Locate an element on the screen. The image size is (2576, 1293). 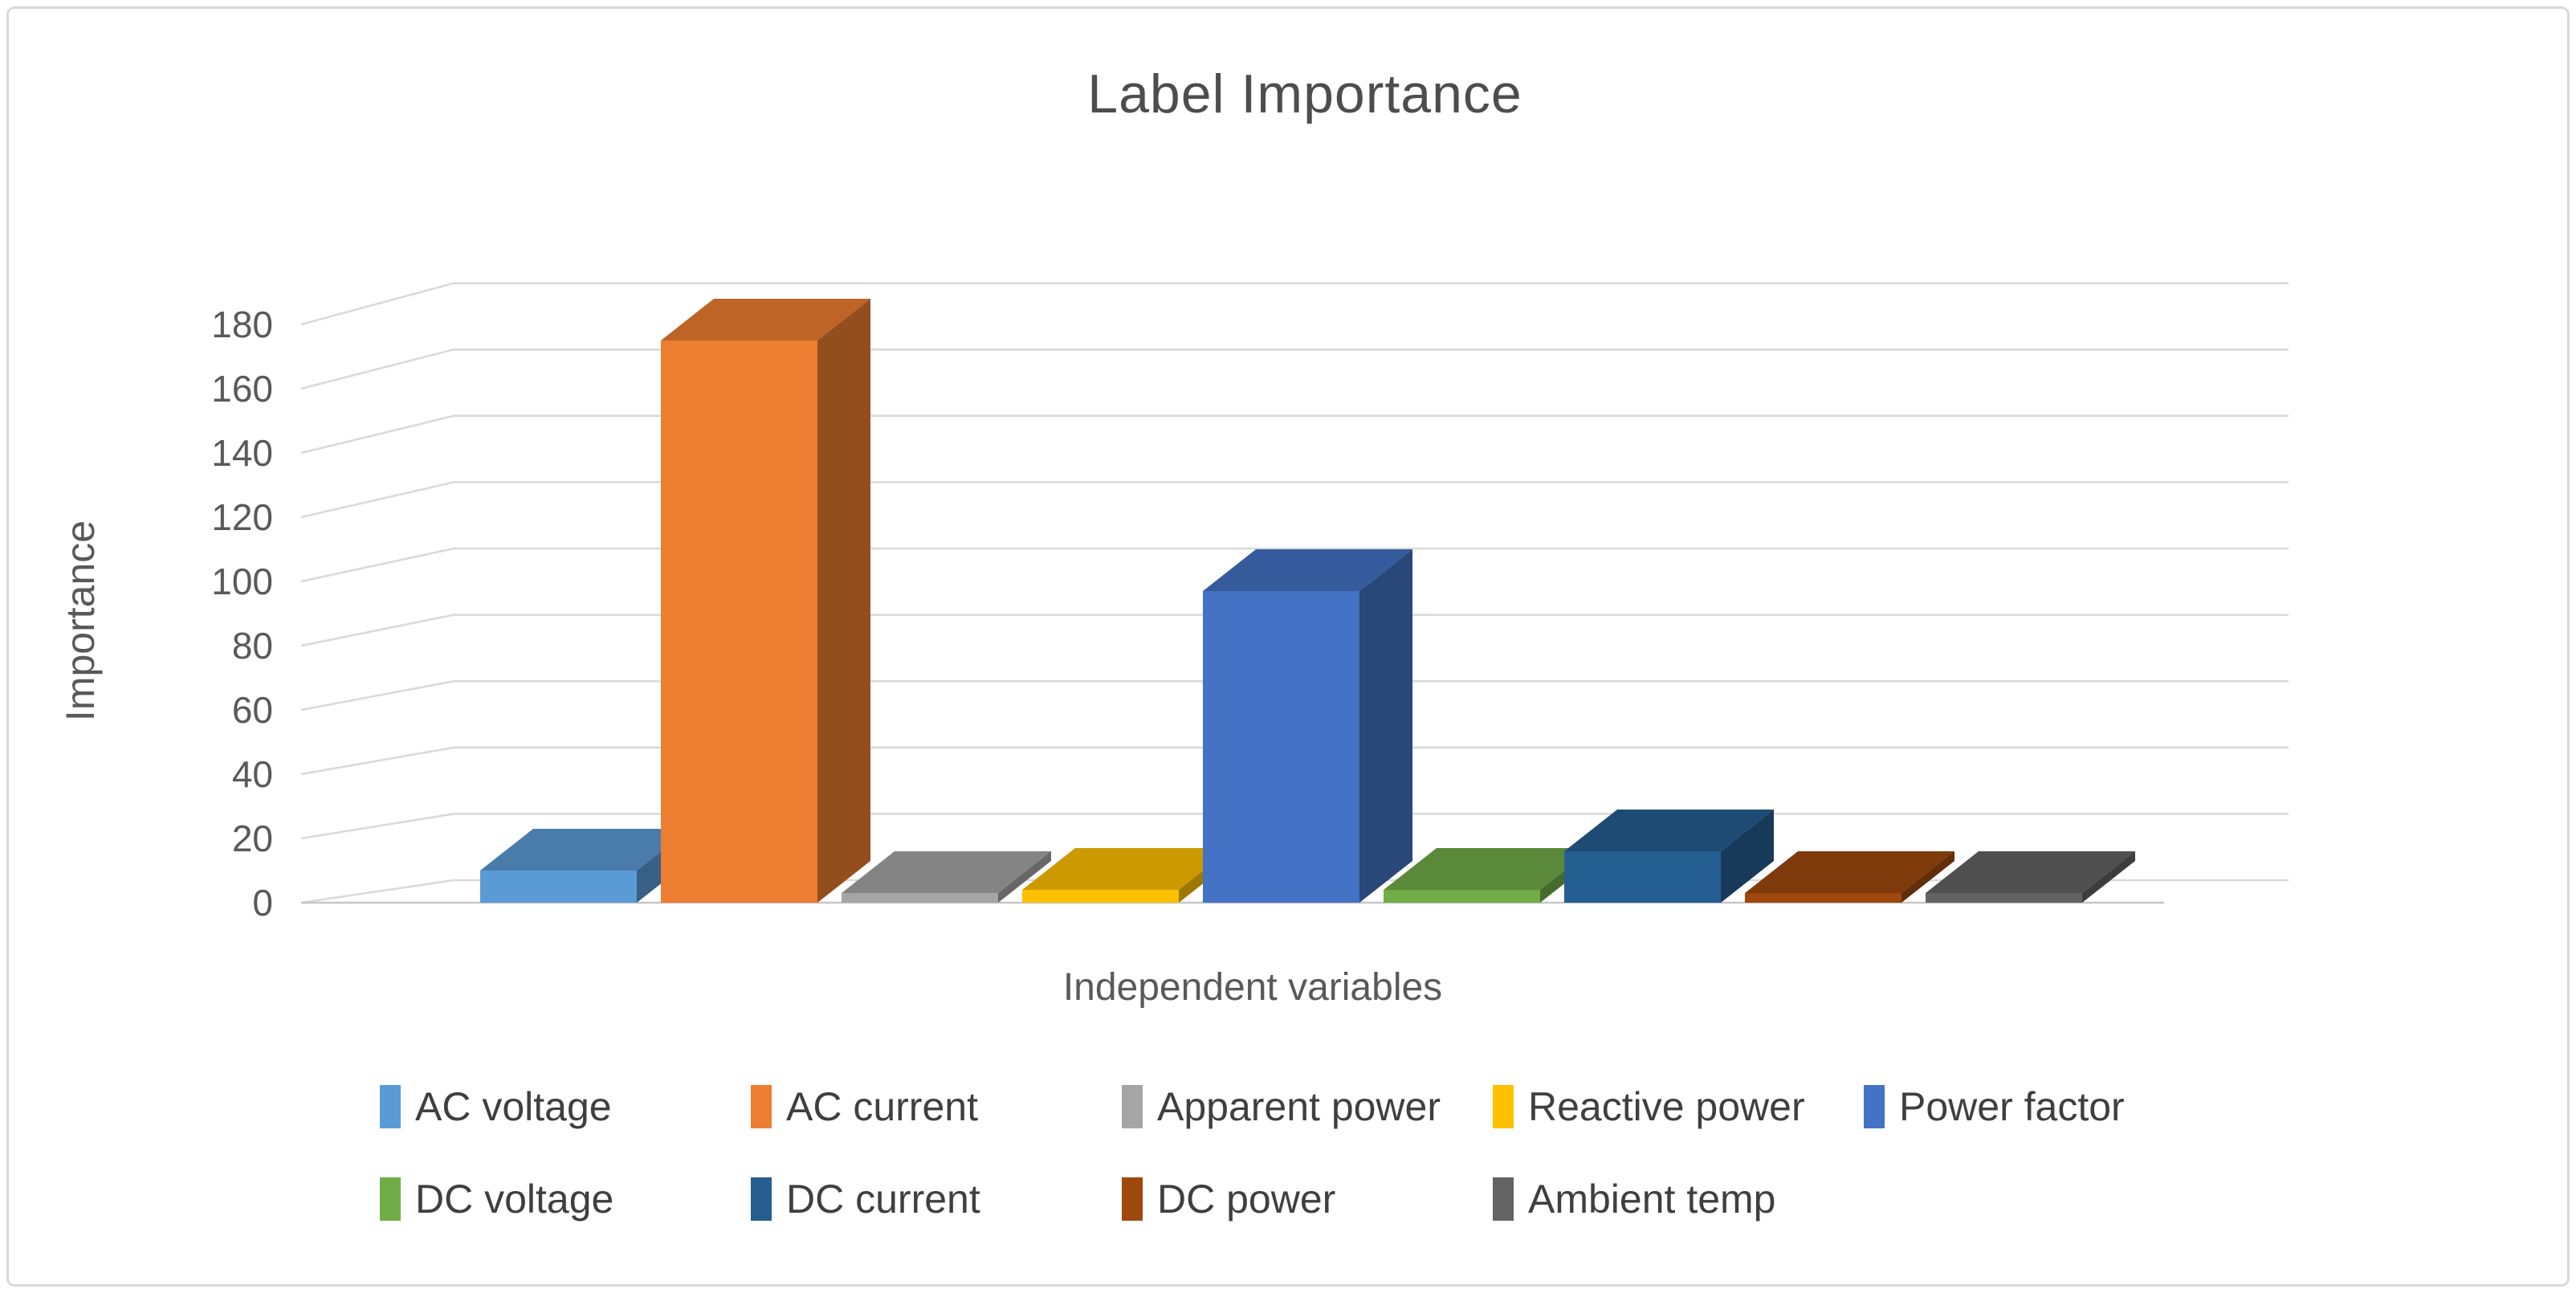
bar-dc-current is located at coordinates (1669, 856).